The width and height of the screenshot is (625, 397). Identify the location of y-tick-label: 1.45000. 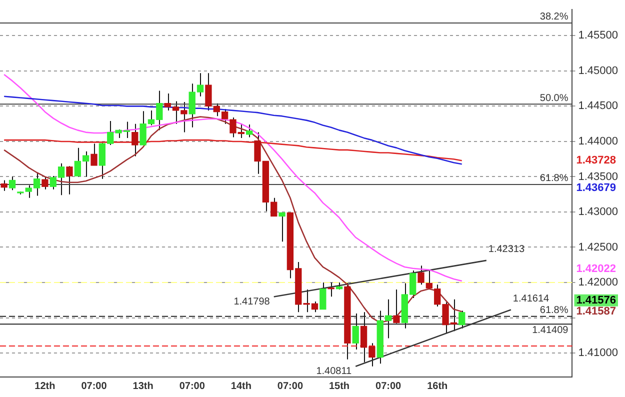
(598, 70).